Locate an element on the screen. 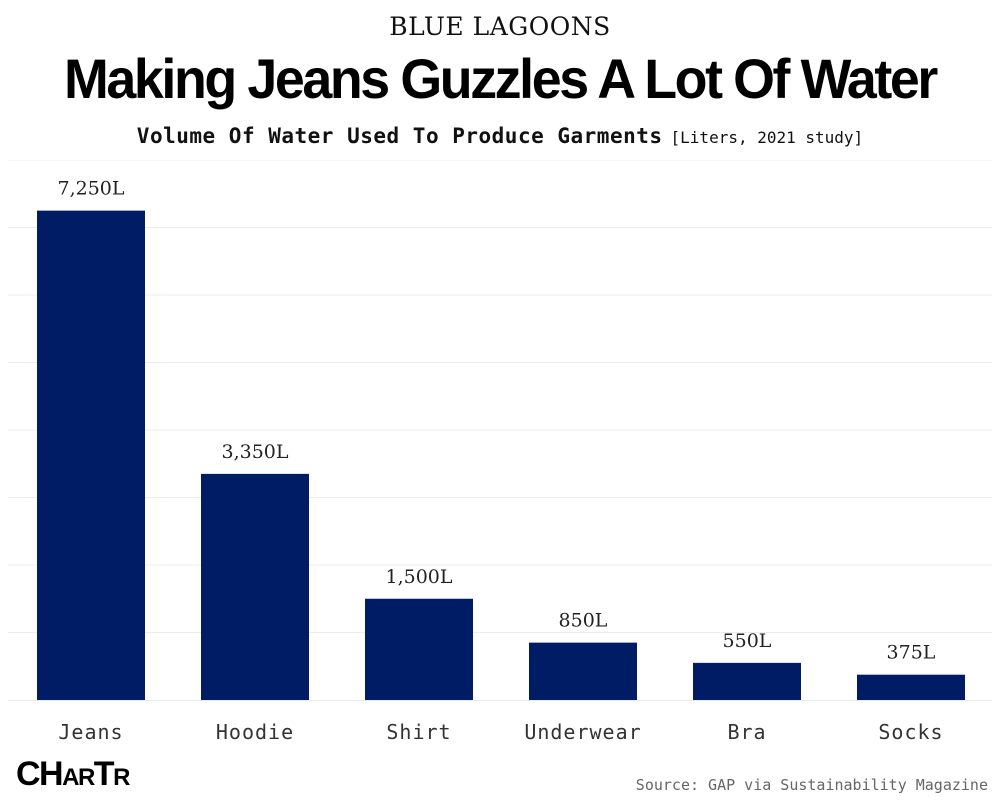  category-label: Hoodie is located at coordinates (255, 732).